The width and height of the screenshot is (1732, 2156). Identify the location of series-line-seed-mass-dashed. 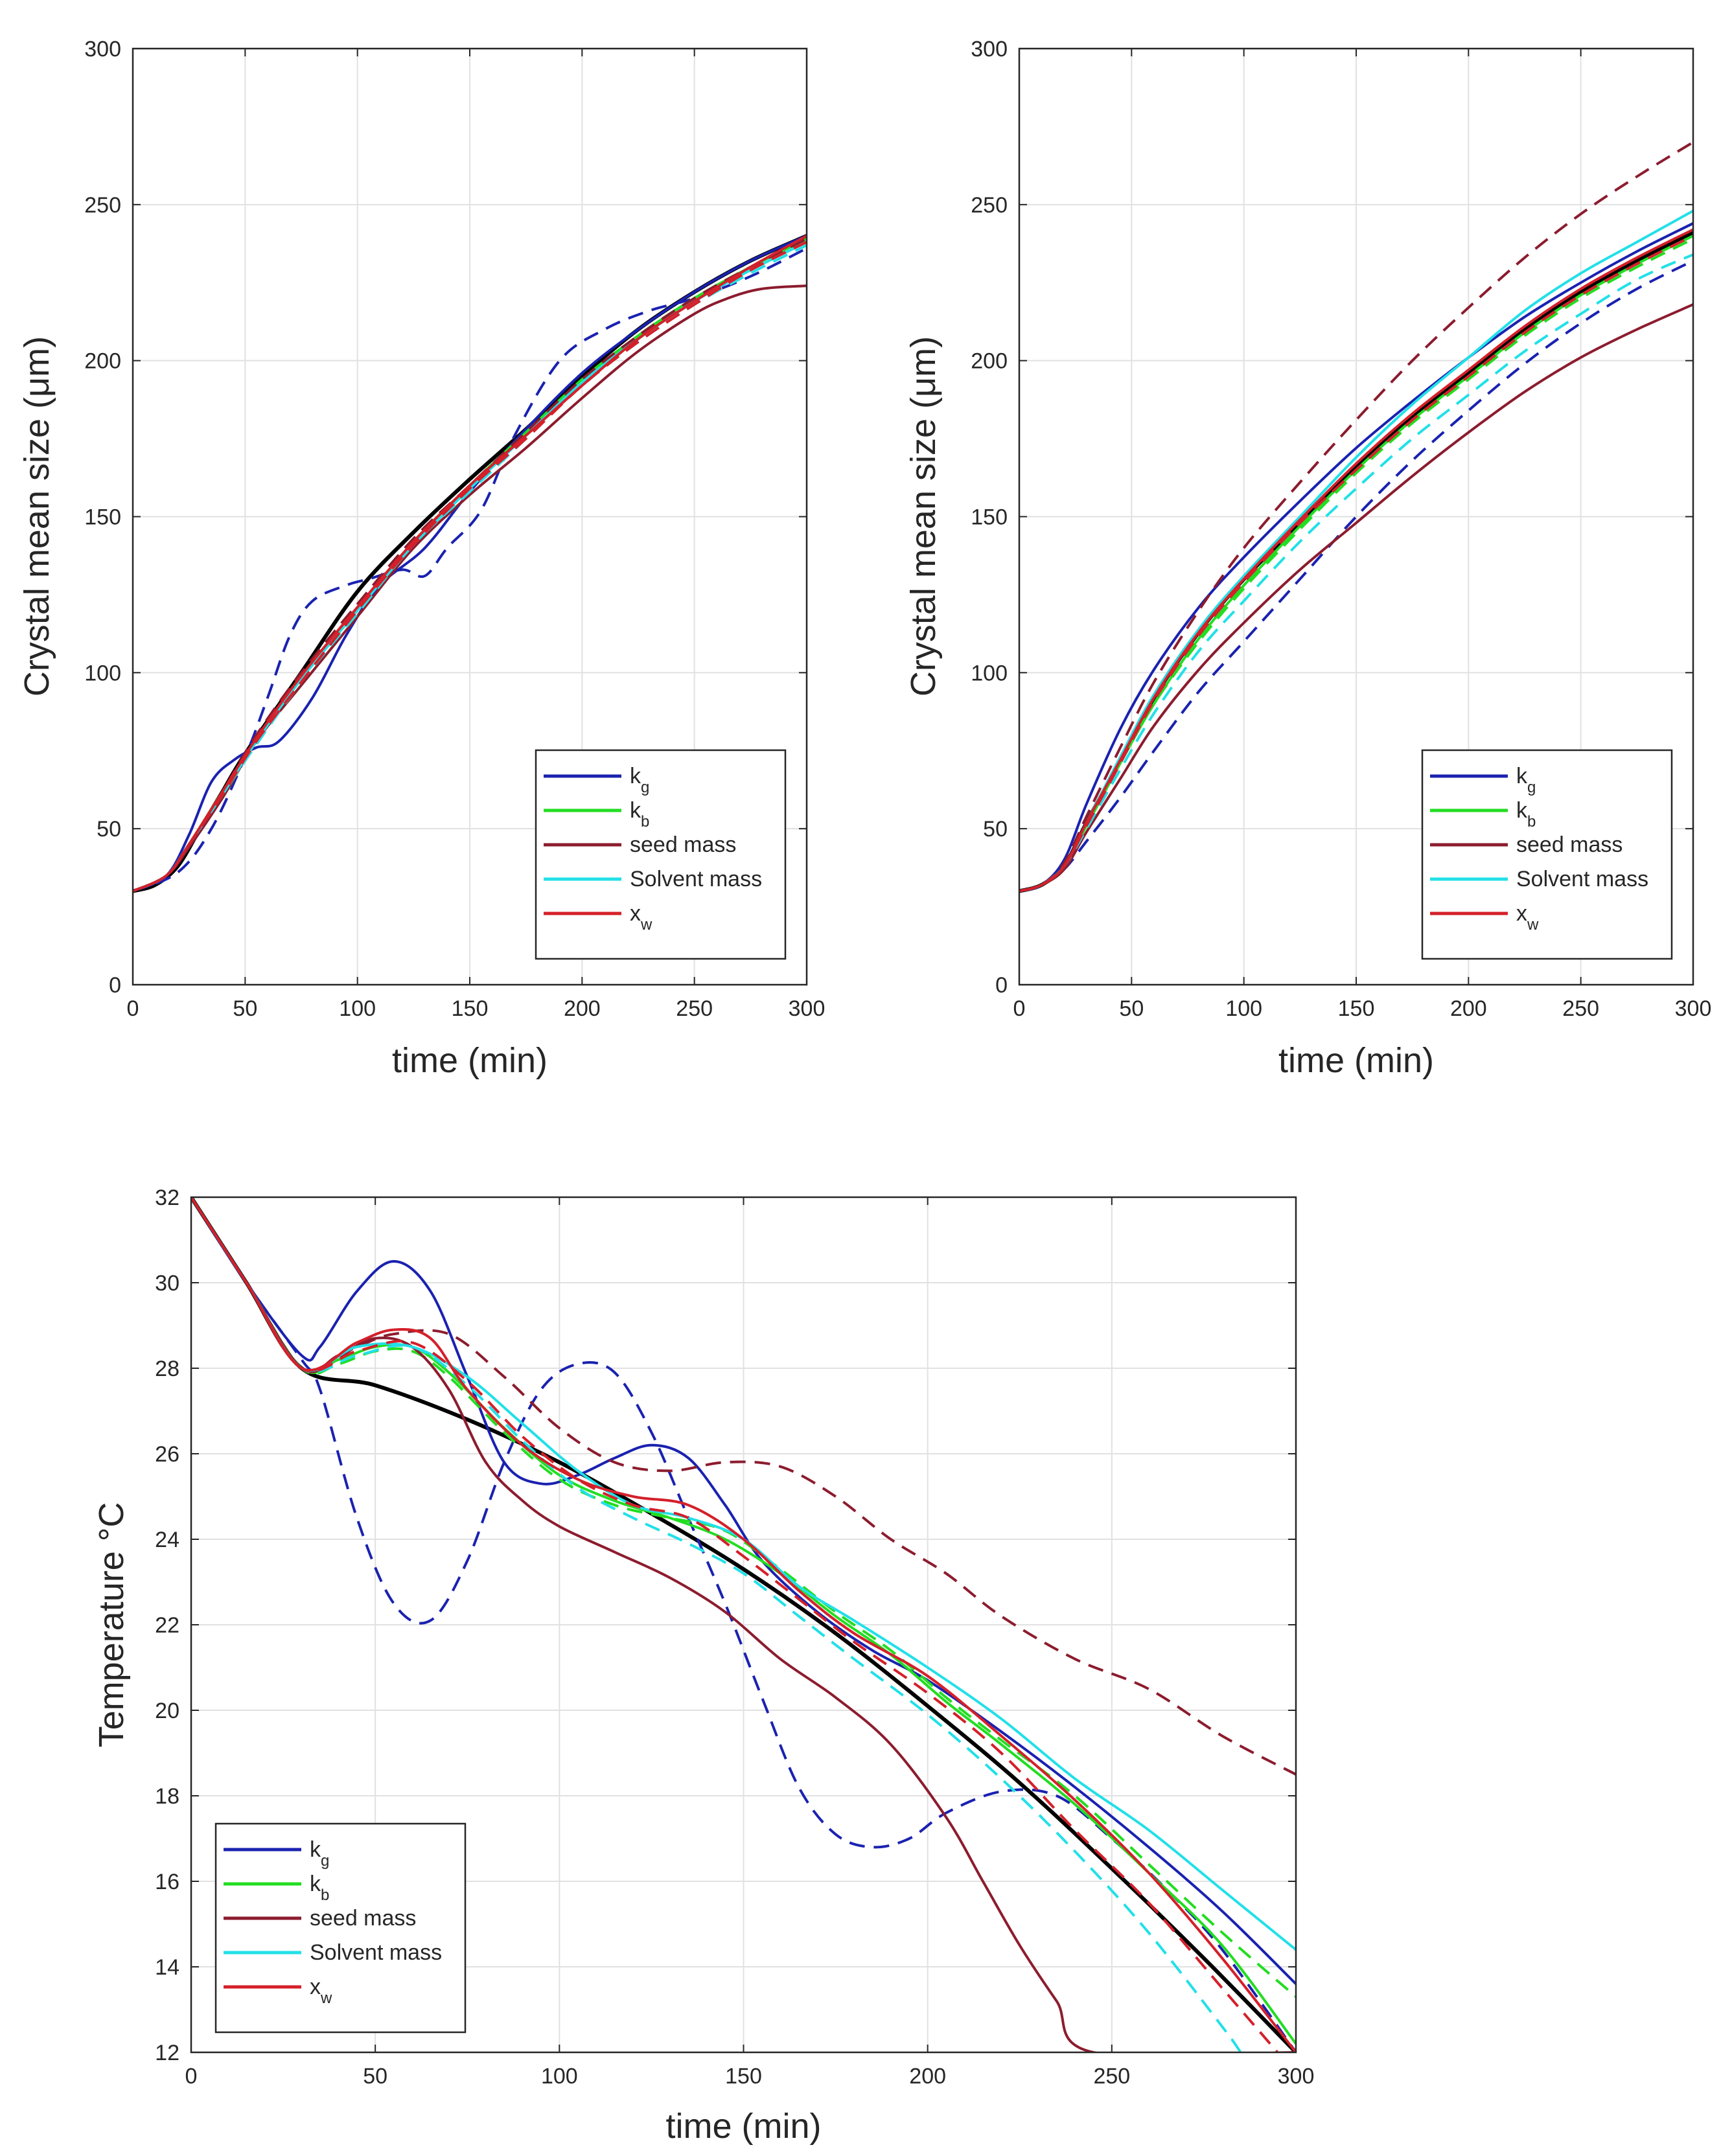
(1356, 517).